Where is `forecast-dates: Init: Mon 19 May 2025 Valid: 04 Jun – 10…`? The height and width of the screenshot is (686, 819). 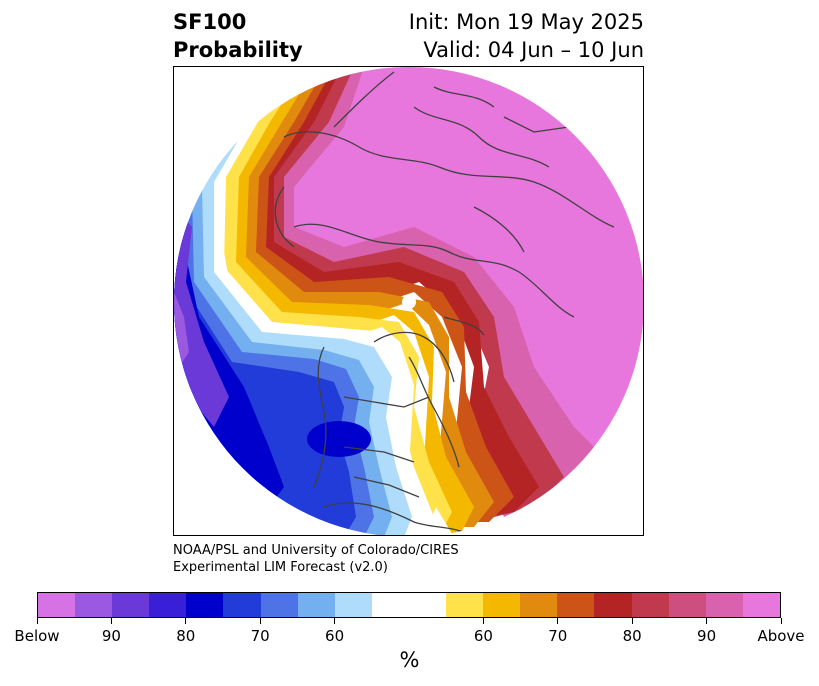
forecast-dates: Init: Mon 19 May 2025 Valid: 04 Jun – 10… is located at coordinates (526, 36).